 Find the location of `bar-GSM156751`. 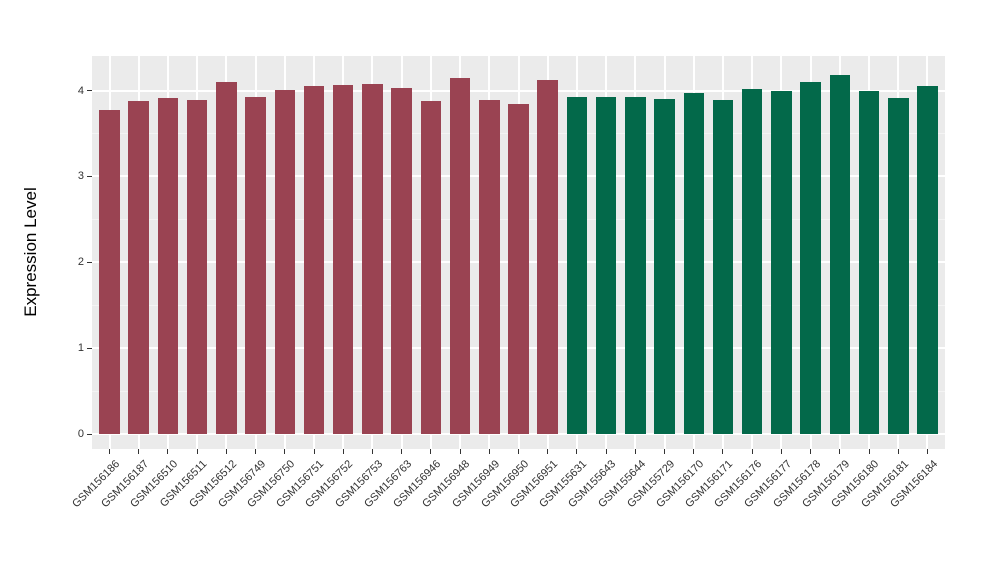

bar-GSM156751 is located at coordinates (314, 260).